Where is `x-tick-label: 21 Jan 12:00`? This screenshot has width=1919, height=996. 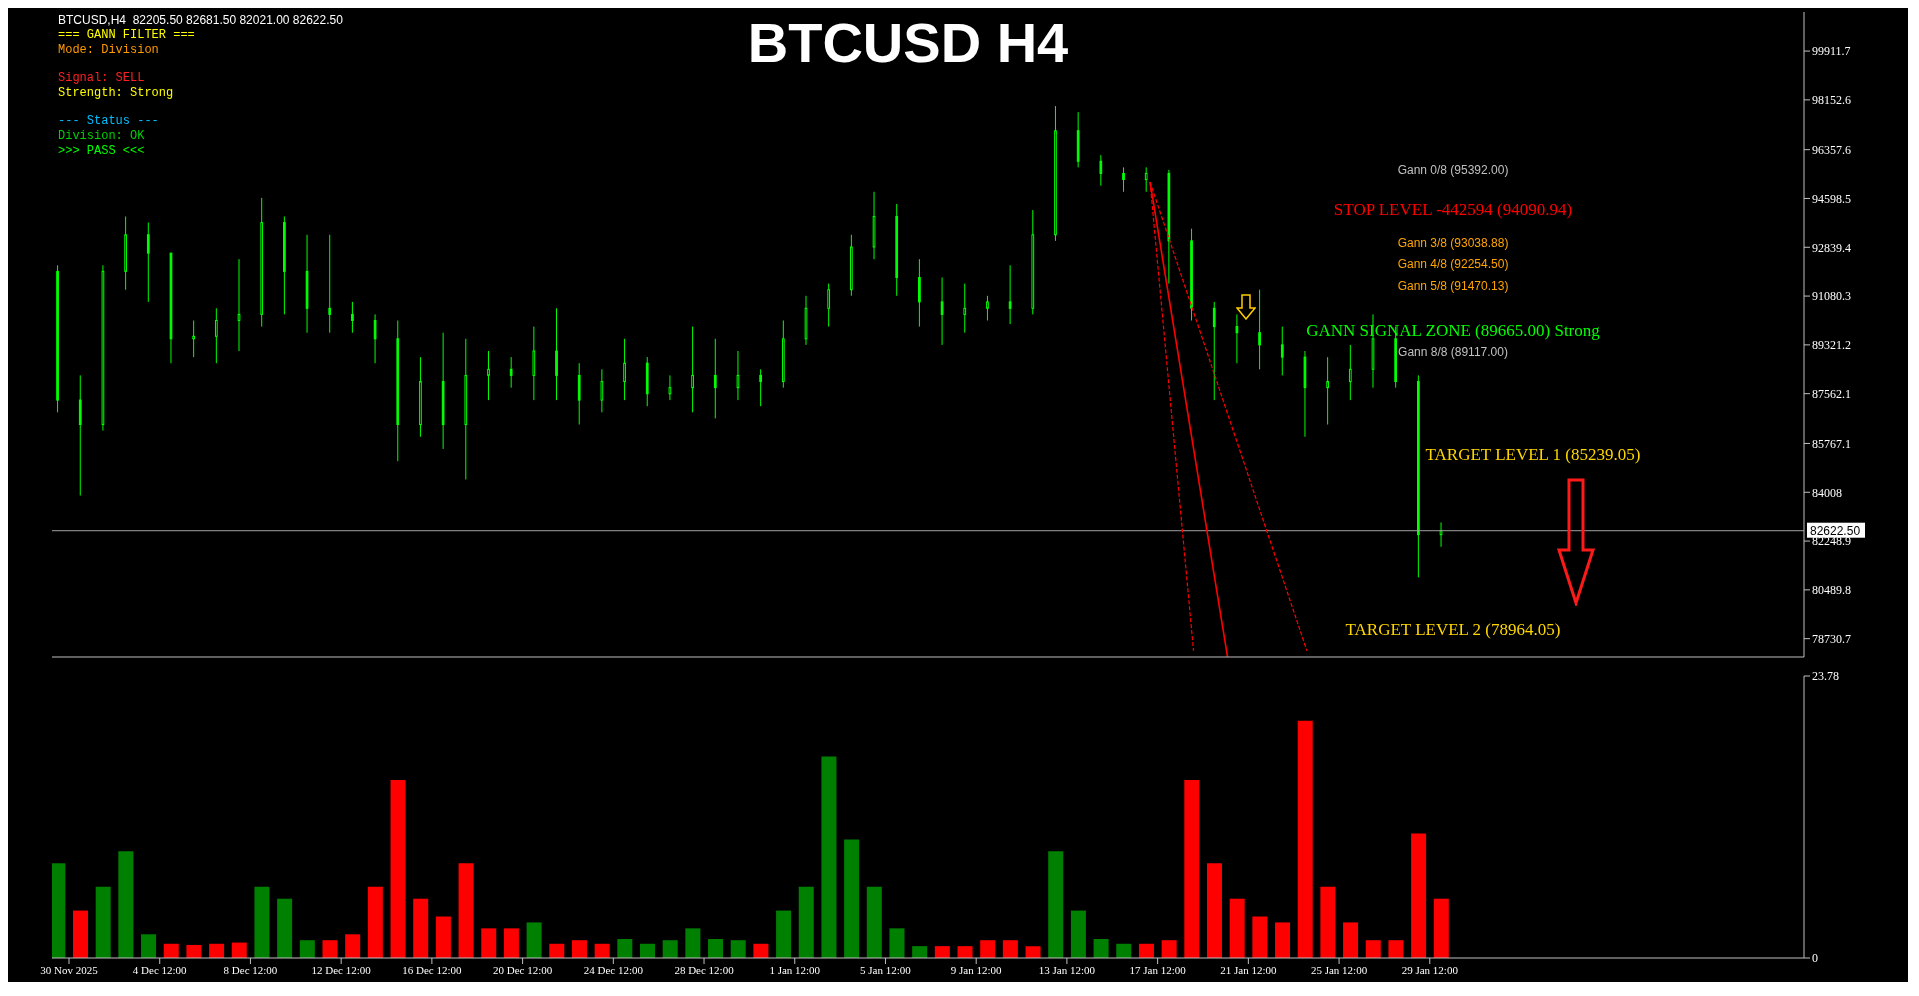
x-tick-label: 21 Jan 12:00 is located at coordinates (1248, 969).